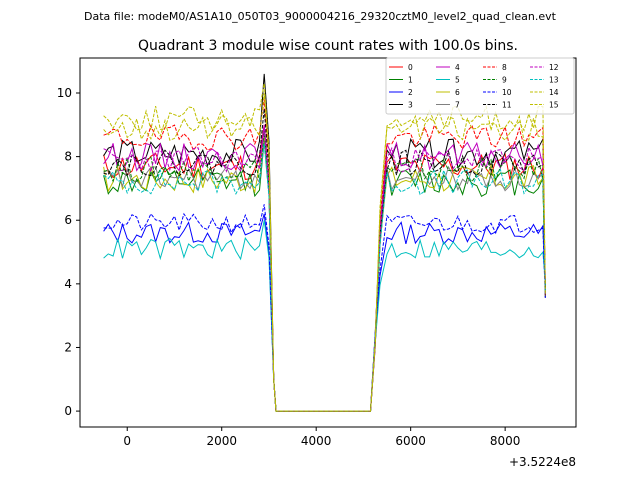 The width and height of the screenshot is (640, 480). I want to click on y-tick-label: 0, so click(68, 411).